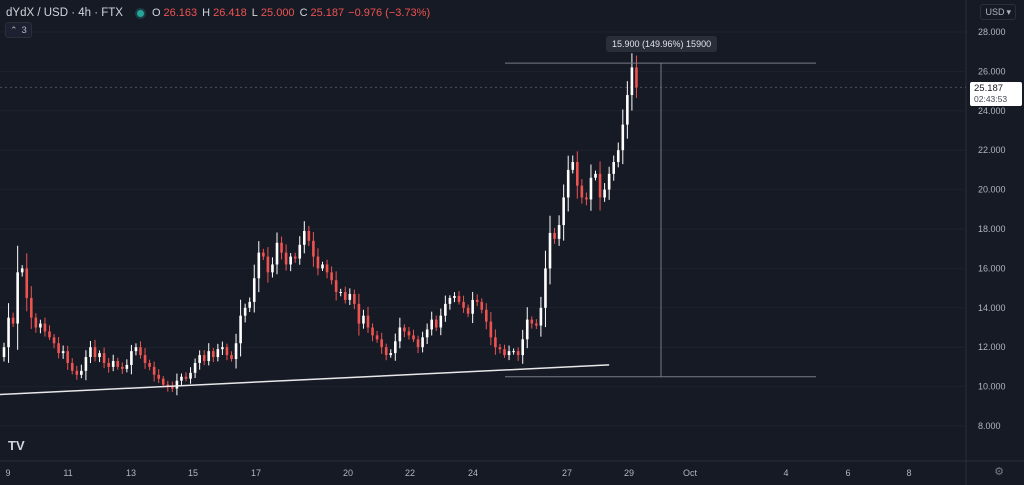 Image resolution: width=1024 pixels, height=485 pixels. I want to click on chevron-up-icon: ⌃, so click(14, 29).